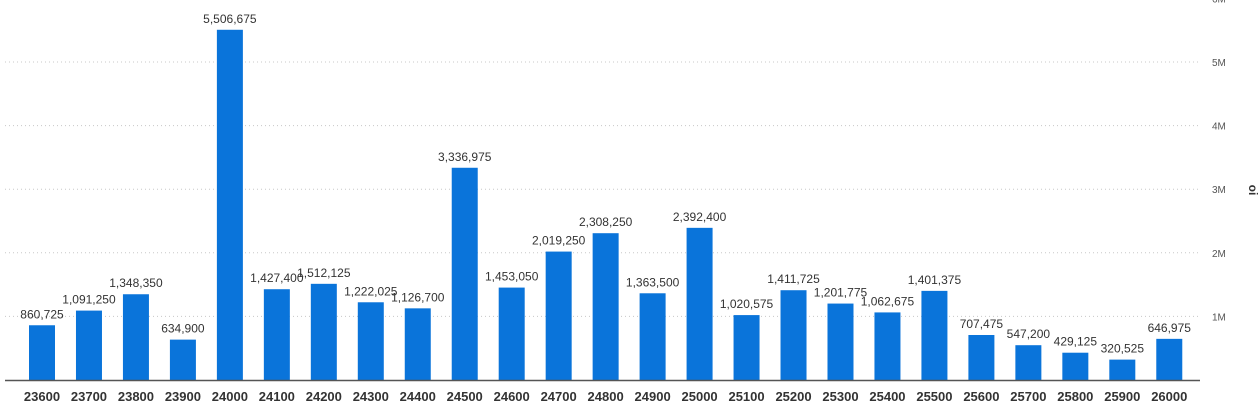 The image size is (1259, 404). Describe the element at coordinates (465, 157) in the screenshot. I see `data-label: 3,336,975` at that location.